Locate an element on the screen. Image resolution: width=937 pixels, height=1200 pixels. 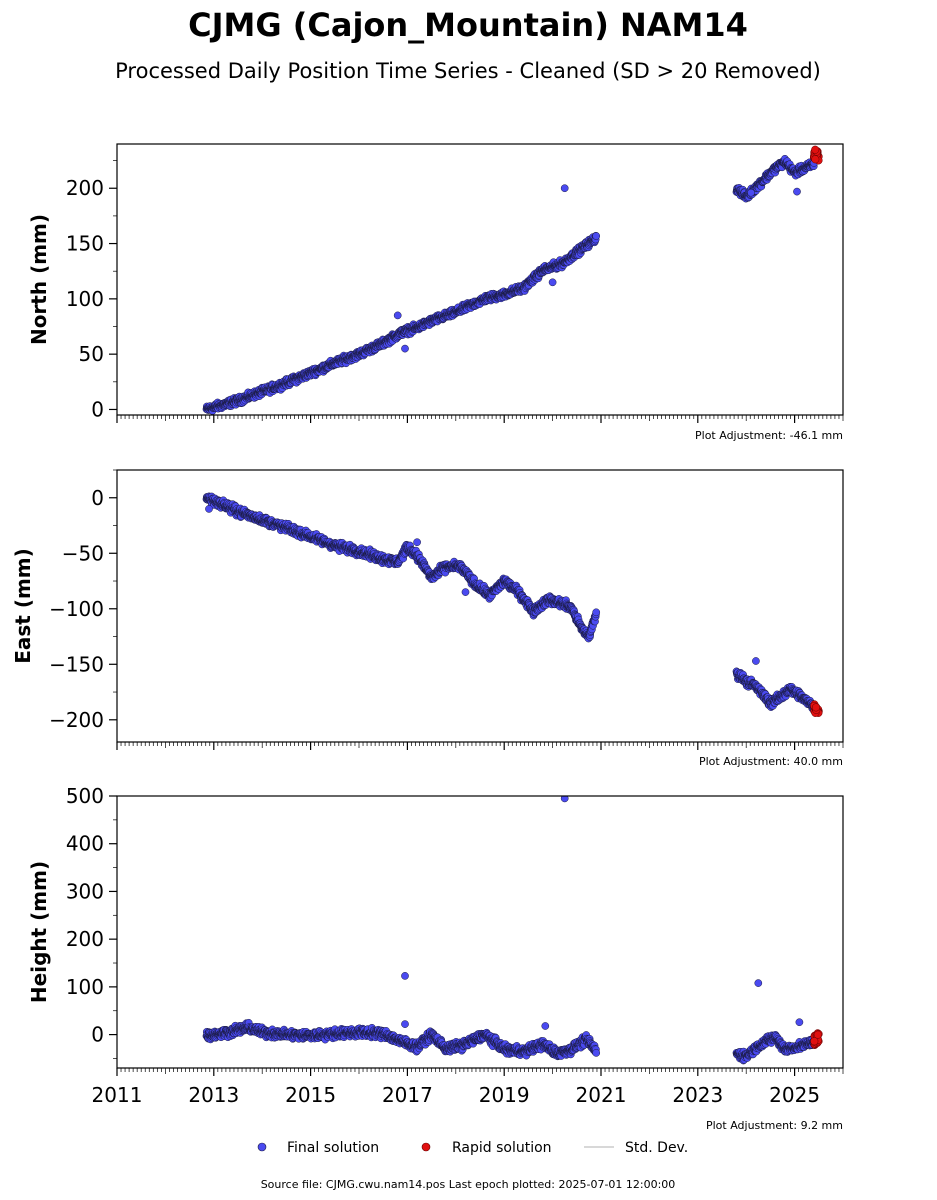
north-y-tick-label: 0 is located at coordinates (97, 409).